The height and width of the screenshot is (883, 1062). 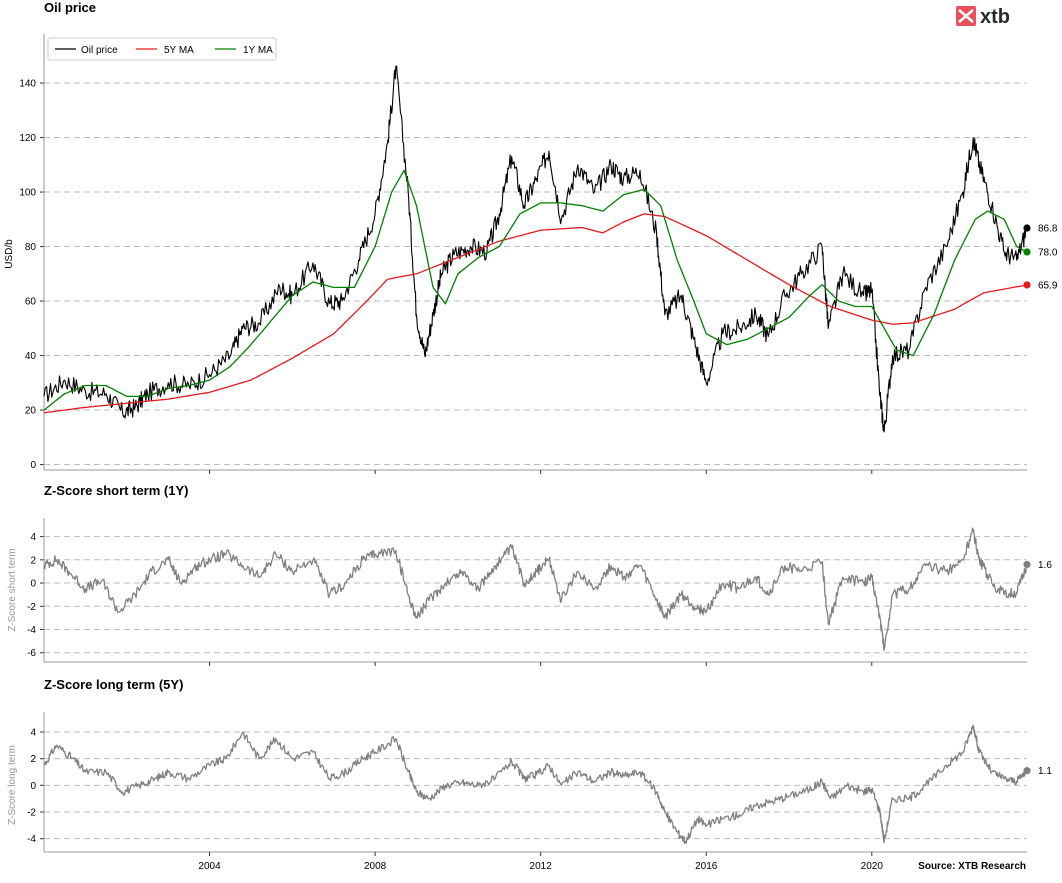 What do you see at coordinates (70, 7) in the screenshot?
I see `panel-title-oil: Oil price` at bounding box center [70, 7].